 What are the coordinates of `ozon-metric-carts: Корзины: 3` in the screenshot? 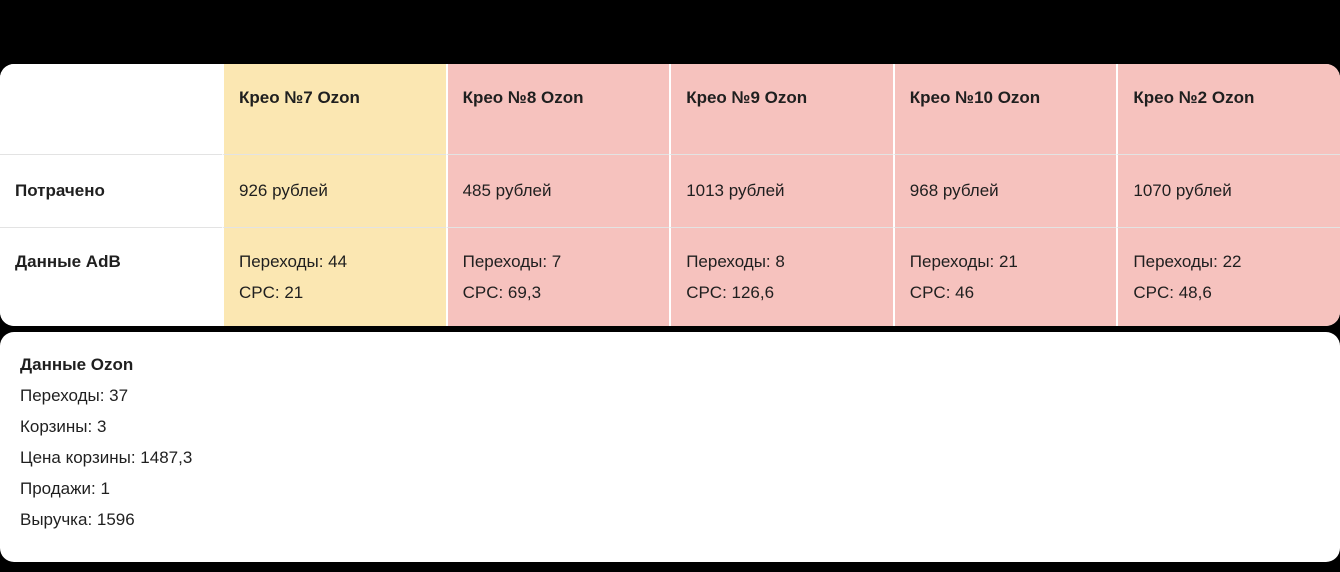 It's located at (63, 426).